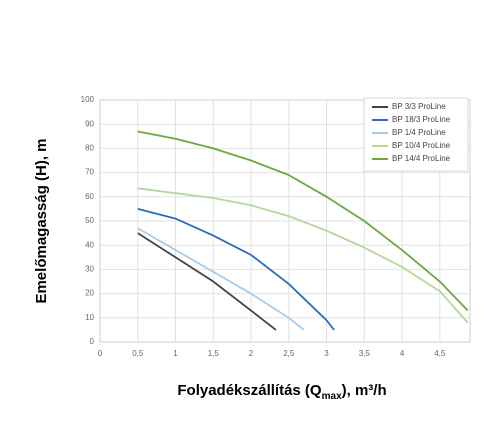 This screenshot has width=500, height=434. What do you see at coordinates (365, 353) in the screenshot?
I see `x-tick-label: 3,5` at bounding box center [365, 353].